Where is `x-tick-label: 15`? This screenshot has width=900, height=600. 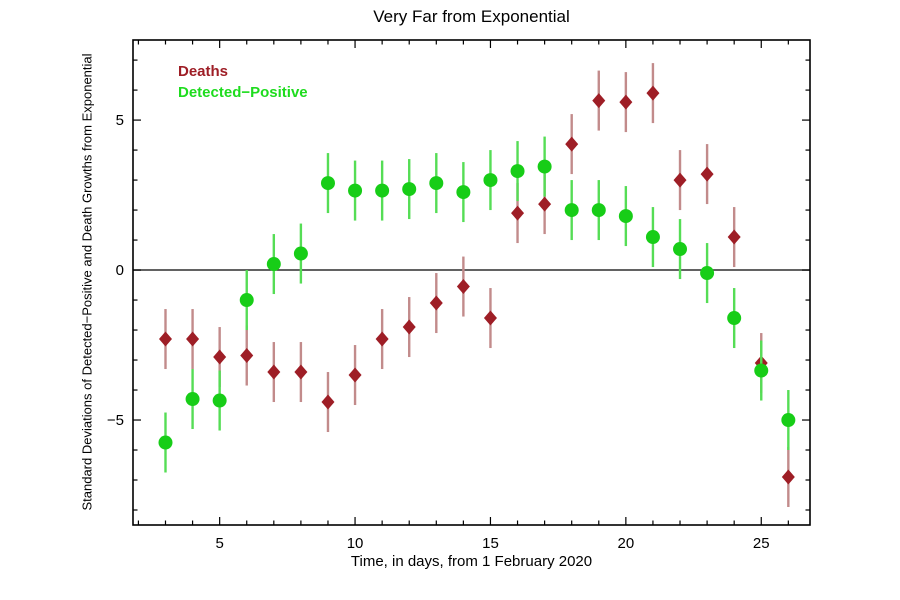 x-tick-label: 15 is located at coordinates (490, 543).